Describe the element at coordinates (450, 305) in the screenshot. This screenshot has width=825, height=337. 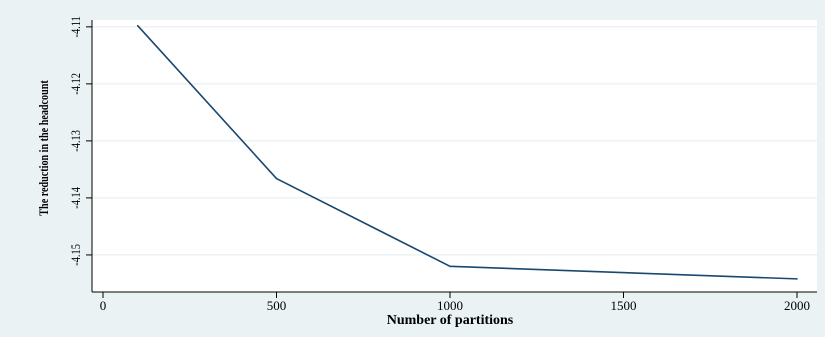
I see `x-tick-label: 1000` at that location.